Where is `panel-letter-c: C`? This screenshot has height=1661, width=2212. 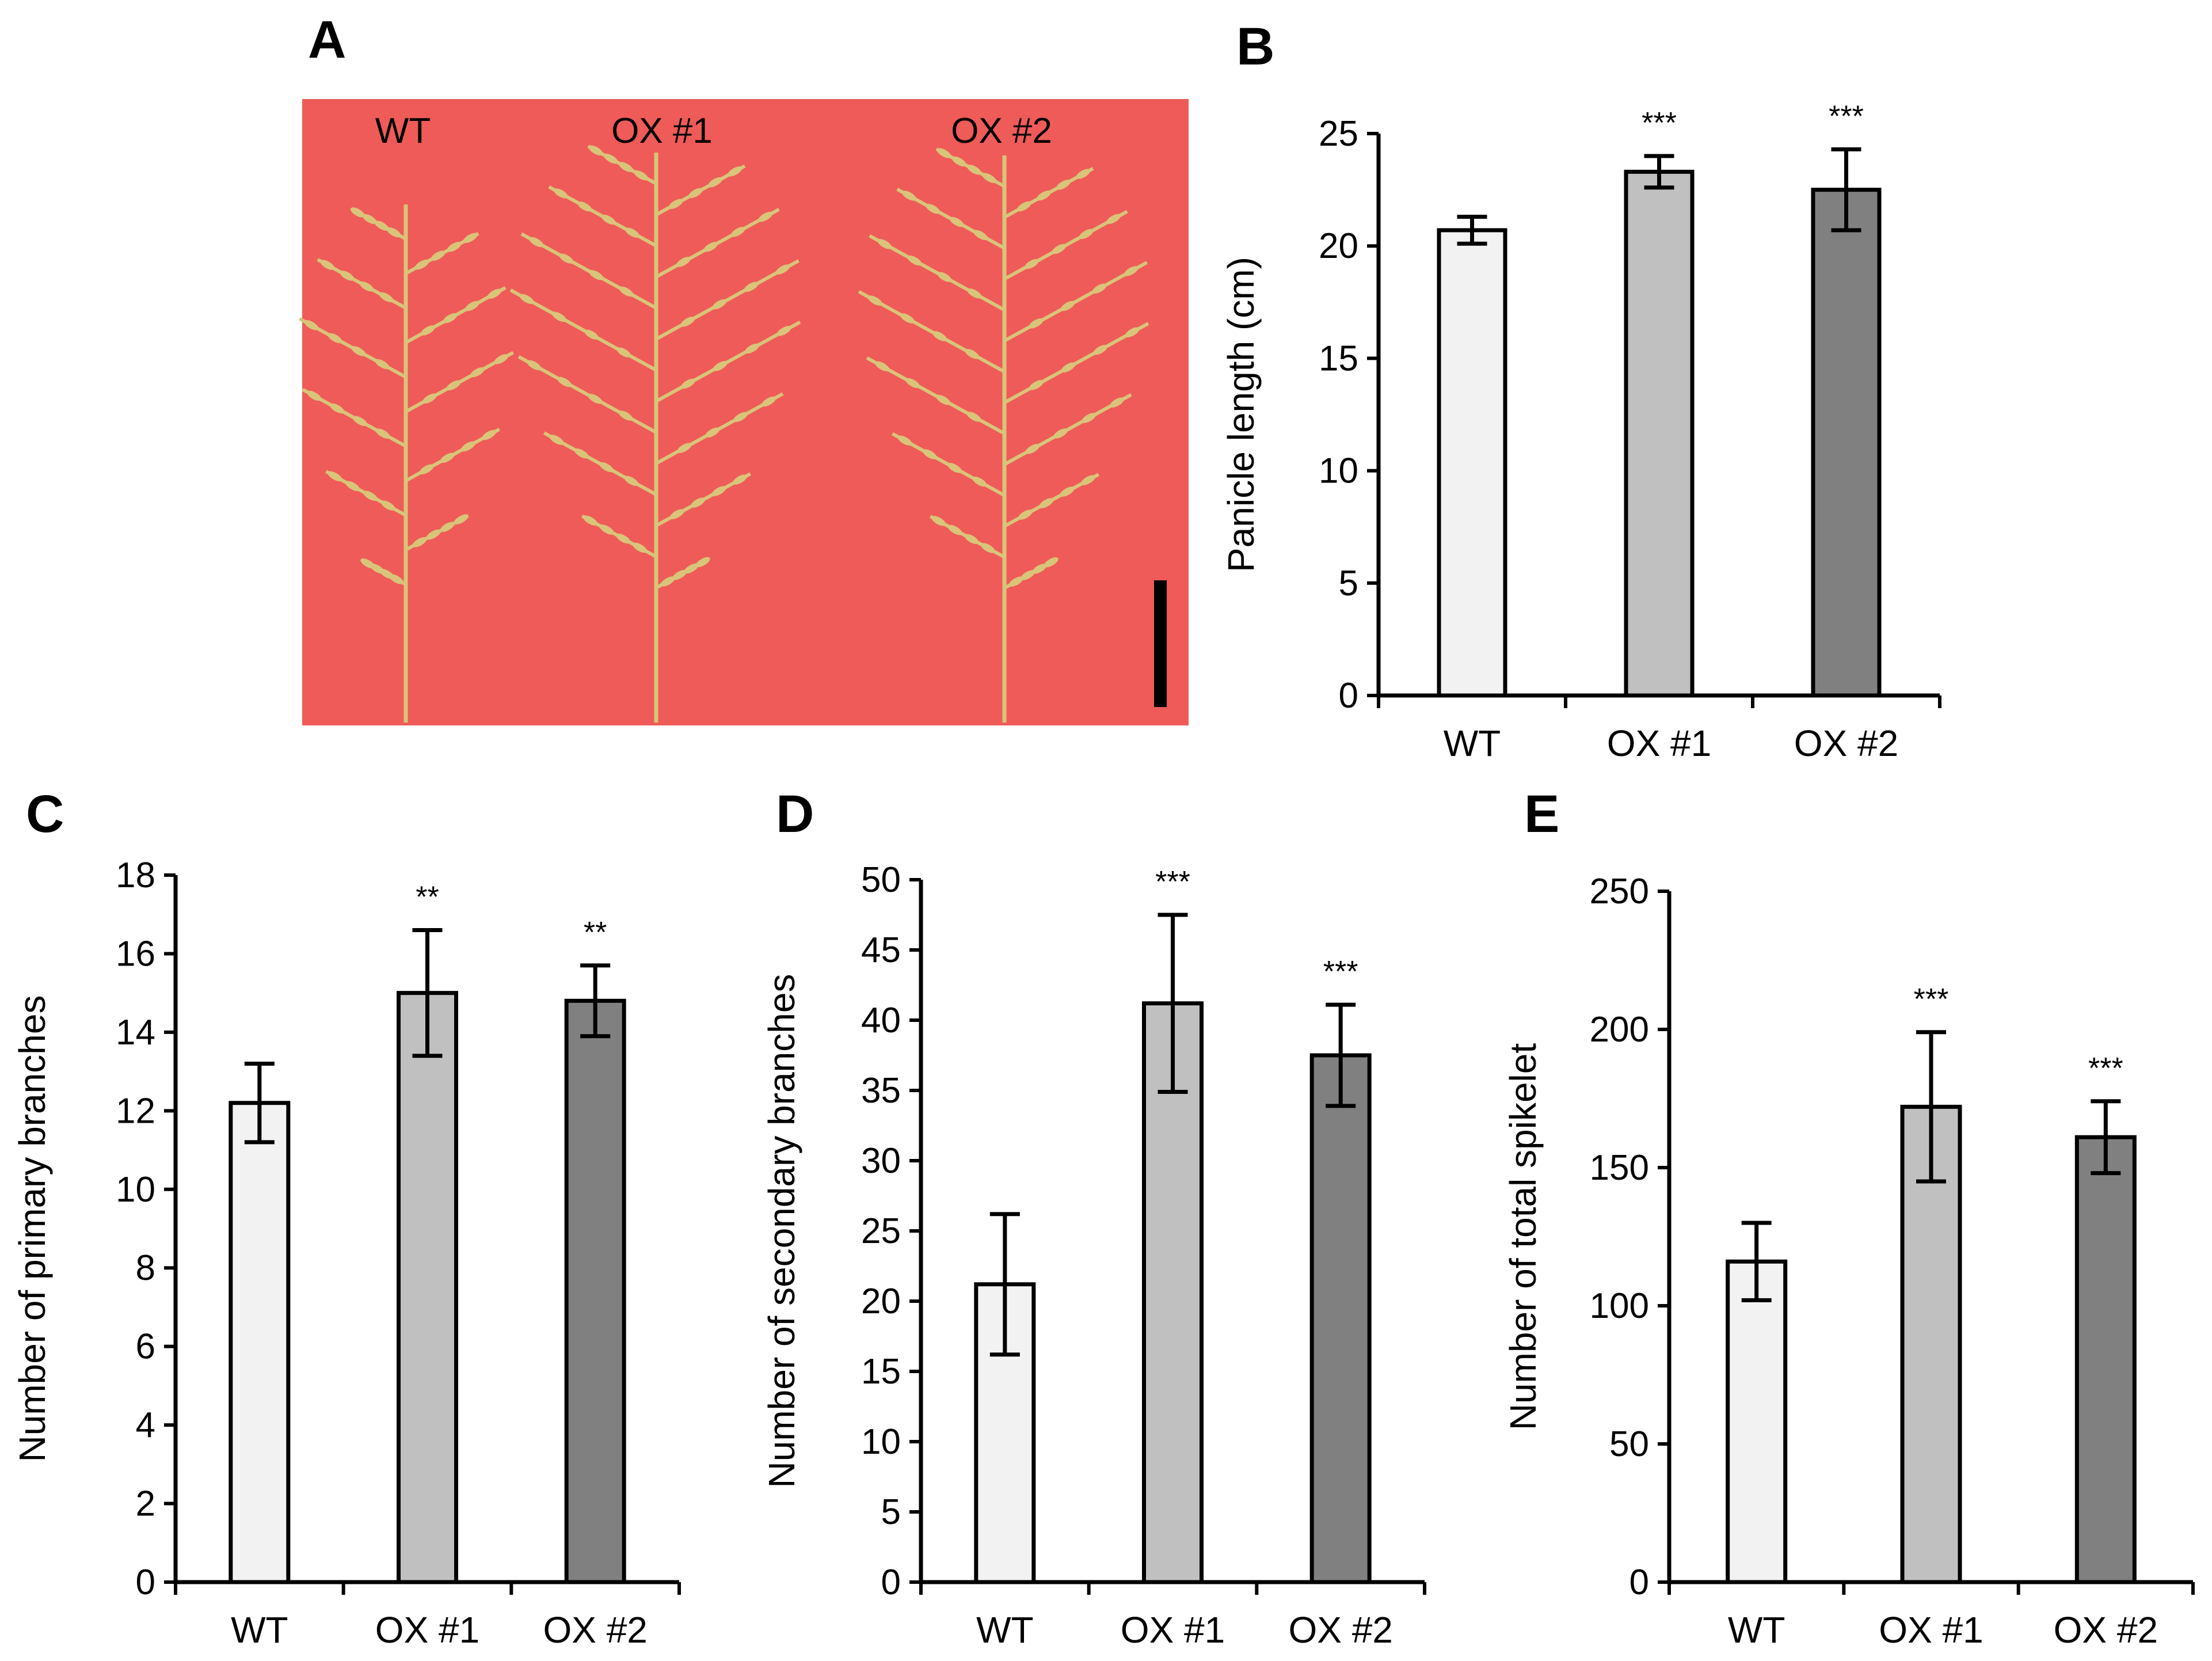 panel-letter-c: C is located at coordinates (45, 814).